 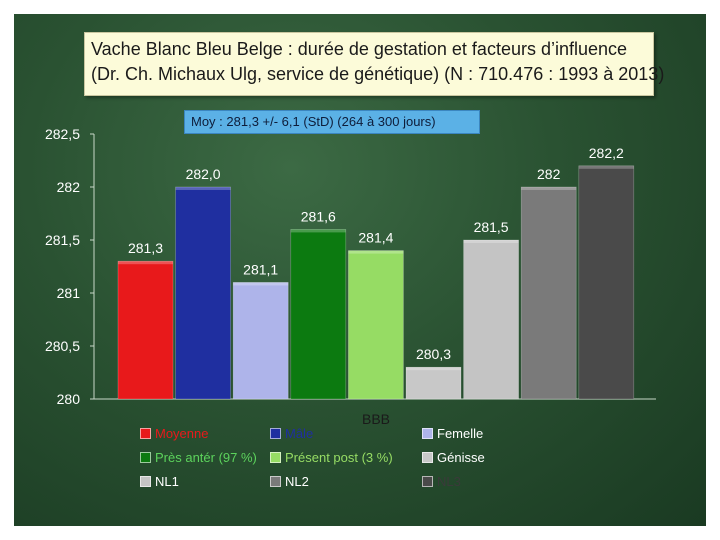 I want to click on legend-item: NL1, so click(x=159, y=481).